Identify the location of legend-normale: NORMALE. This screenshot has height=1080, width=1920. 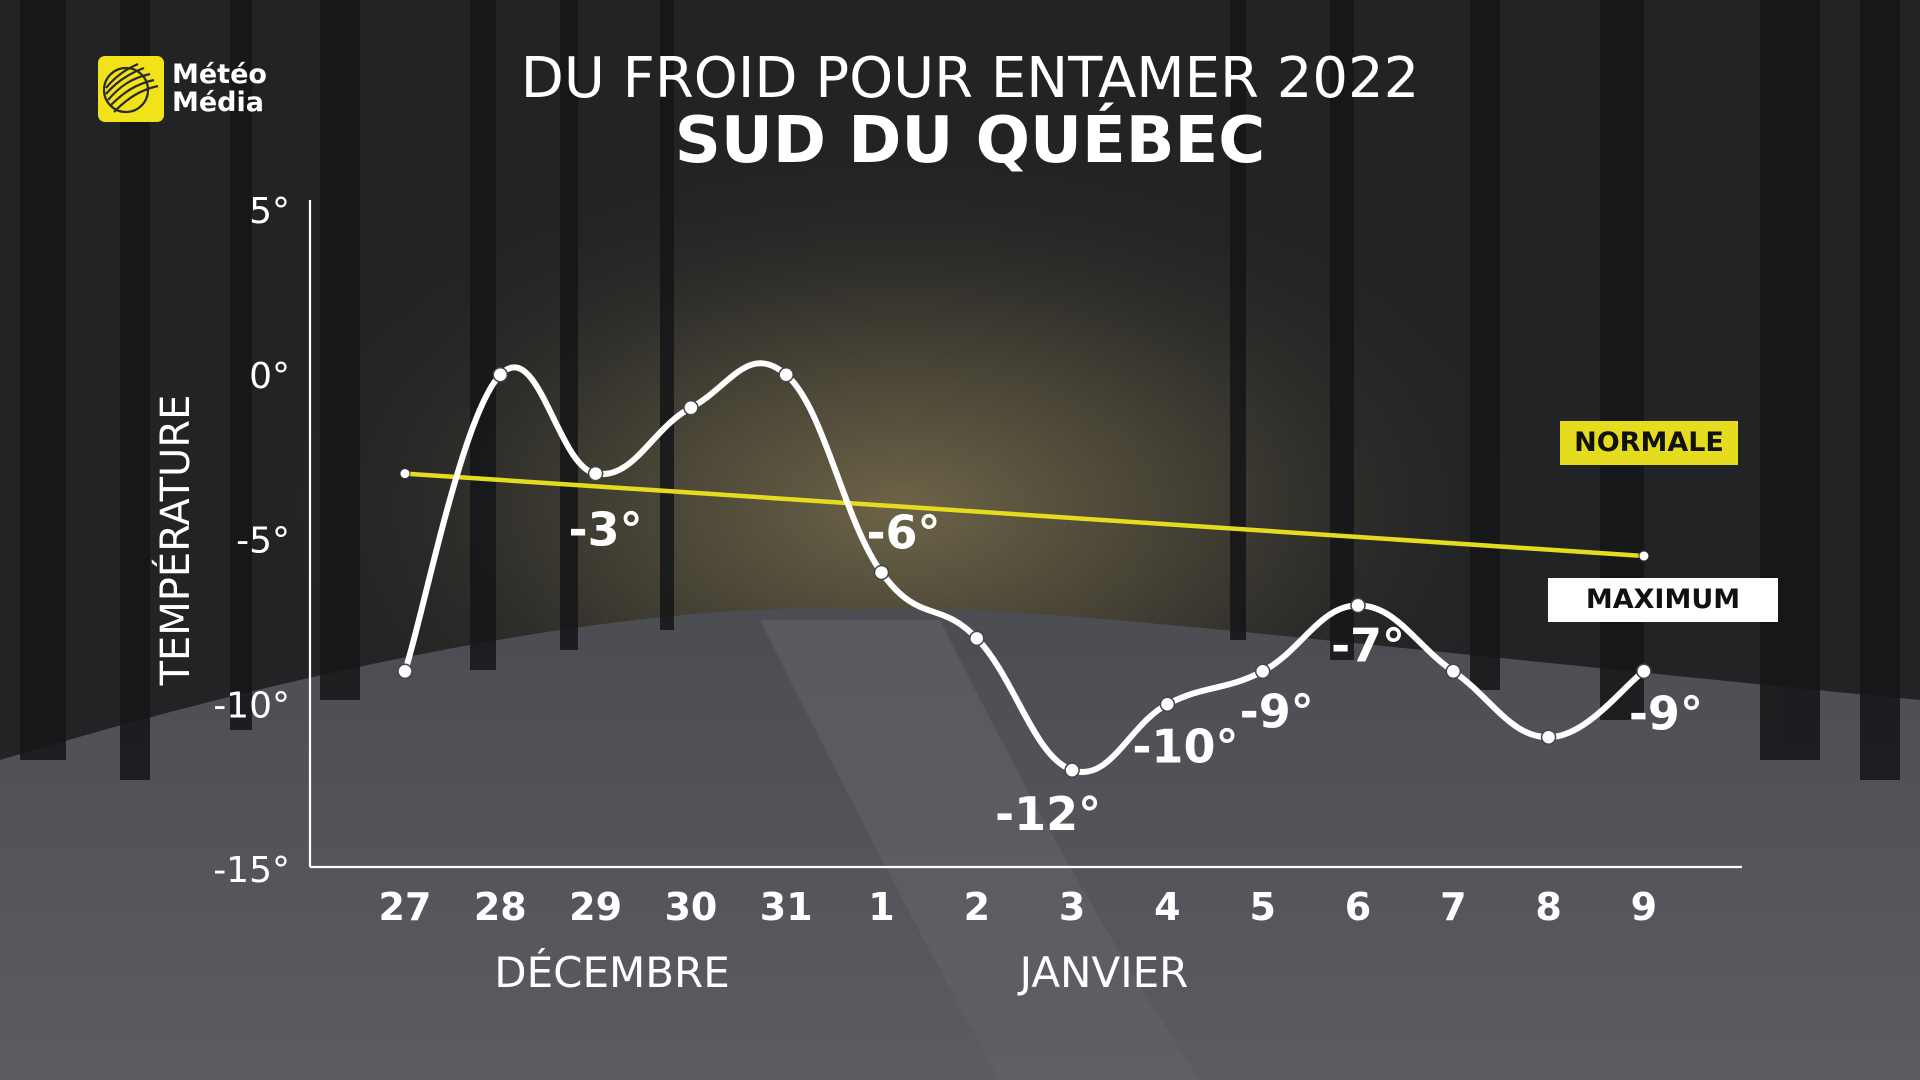
(1649, 443).